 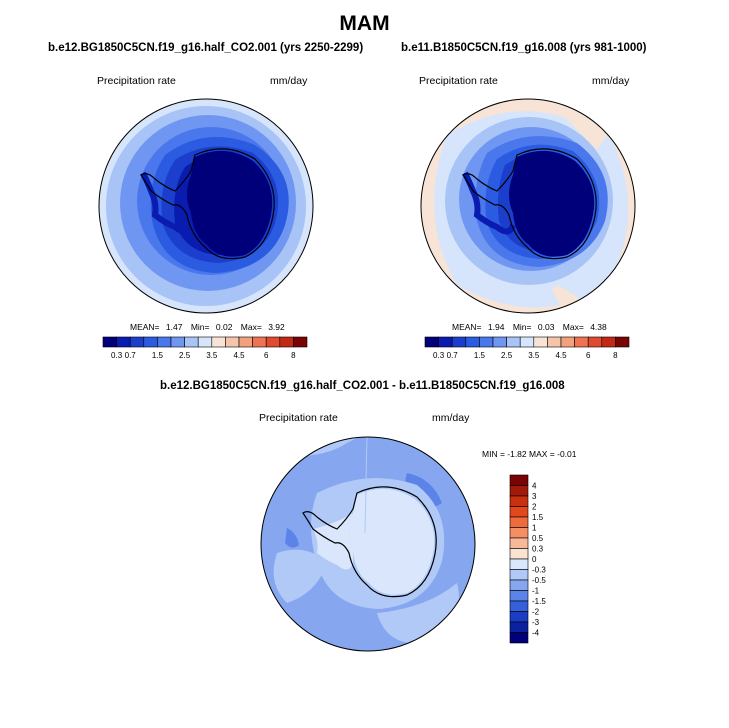 I want to click on panel1-coastline, so click(x=207, y=204).